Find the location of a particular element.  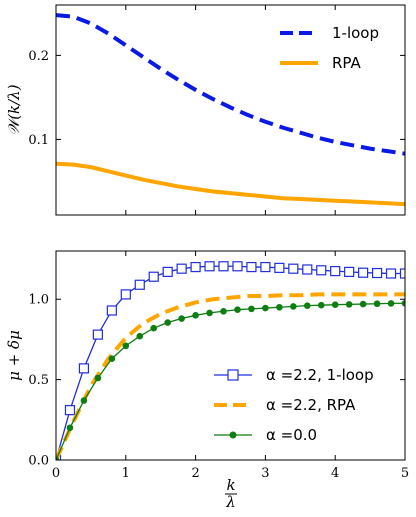

legend-label-0-0: α =0.0 is located at coordinates (291, 435).